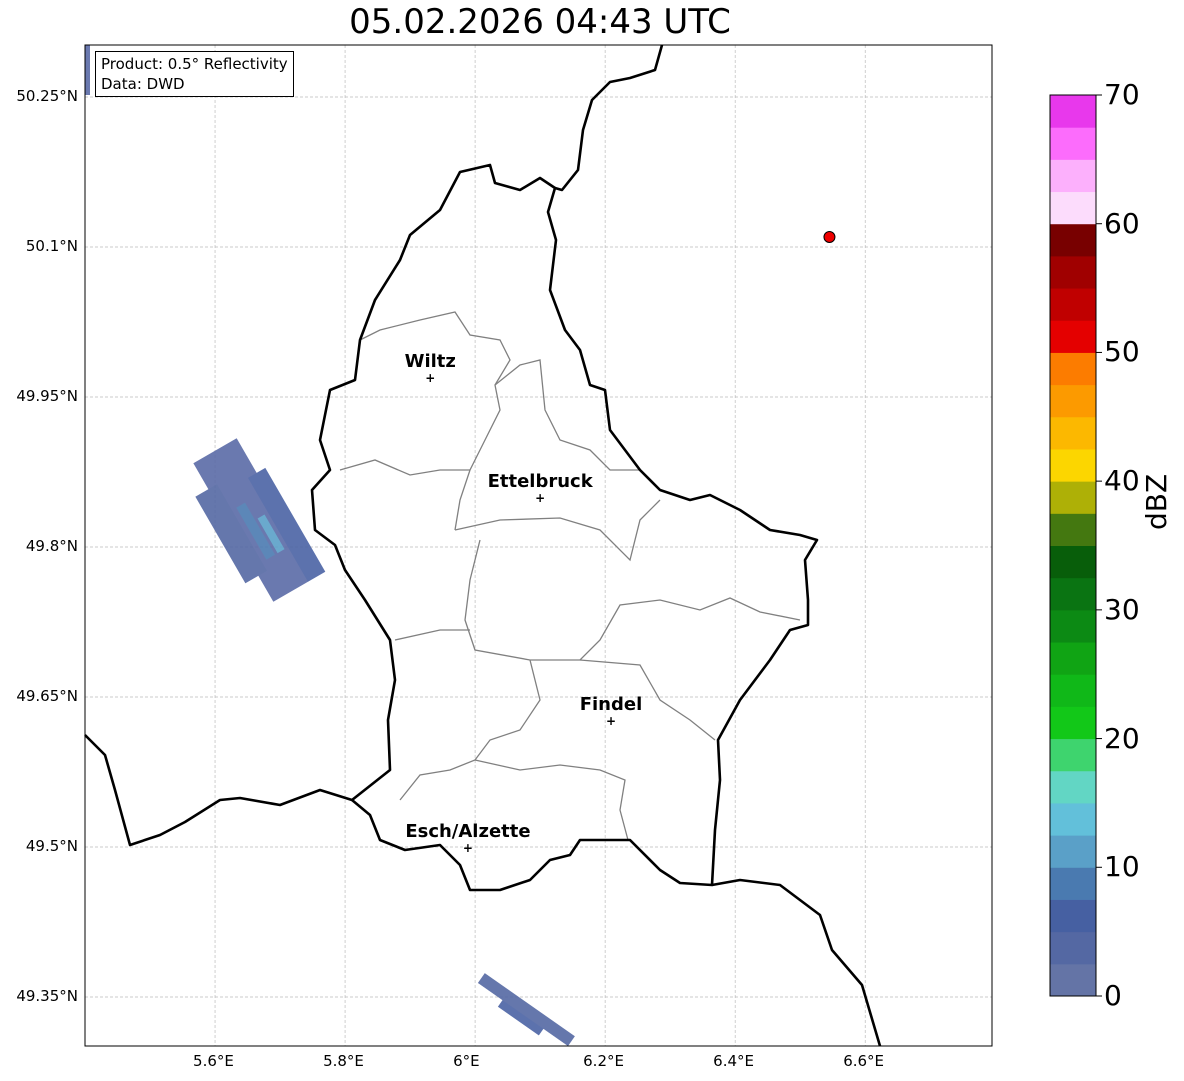 This screenshot has height=1081, width=1184. I want to click on lat-tick-label: 49.35°N, so click(47, 996).